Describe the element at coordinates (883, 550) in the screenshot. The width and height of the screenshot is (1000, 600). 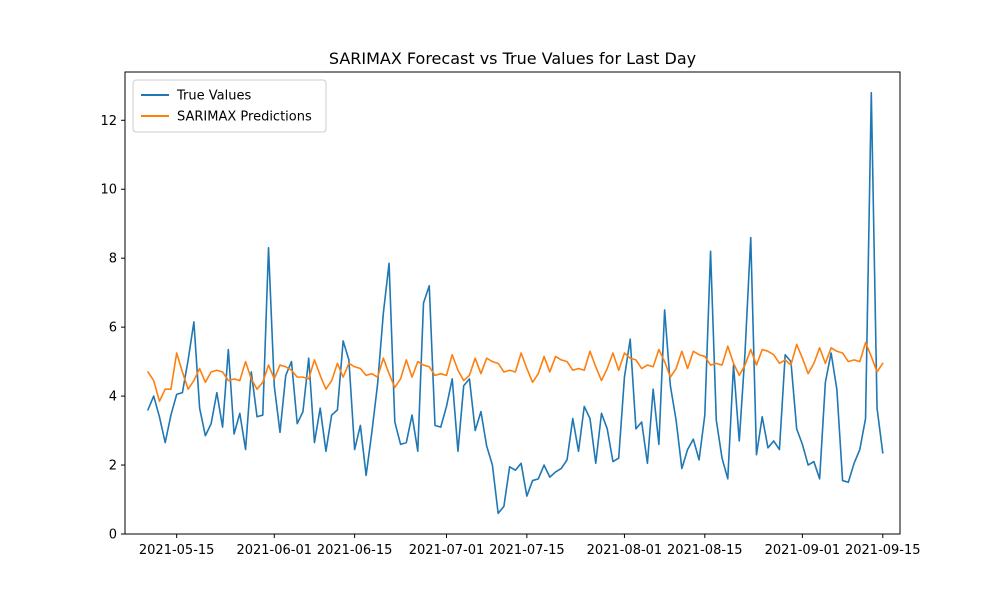
I see `x-tick-label: 2021-09-15` at that location.